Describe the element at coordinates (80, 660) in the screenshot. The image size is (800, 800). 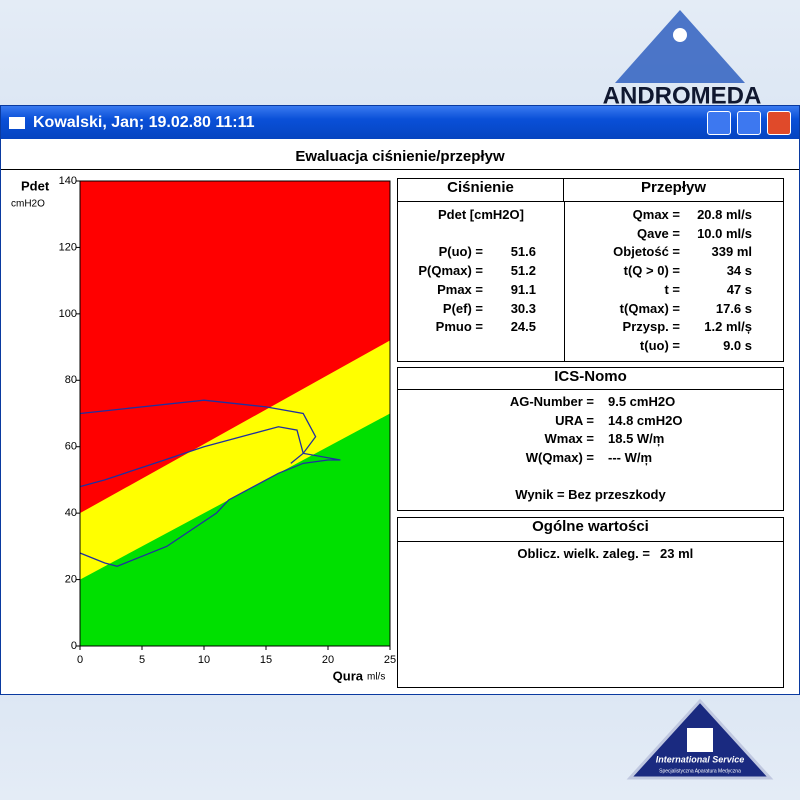
I see `x-tick-label: 0` at that location.